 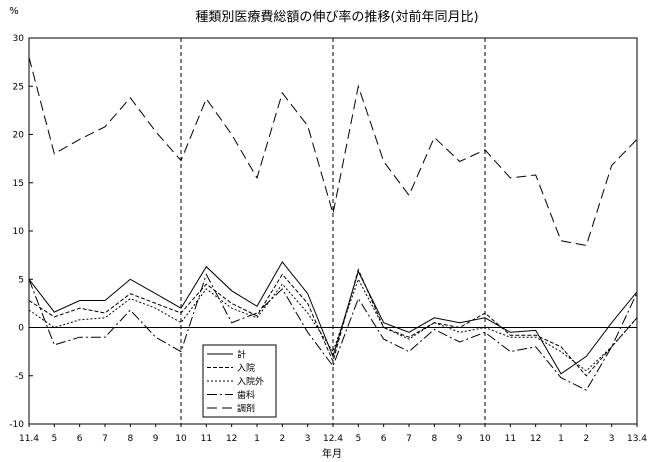 I want to click on x-tick-label: 12.4, so click(x=333, y=439).